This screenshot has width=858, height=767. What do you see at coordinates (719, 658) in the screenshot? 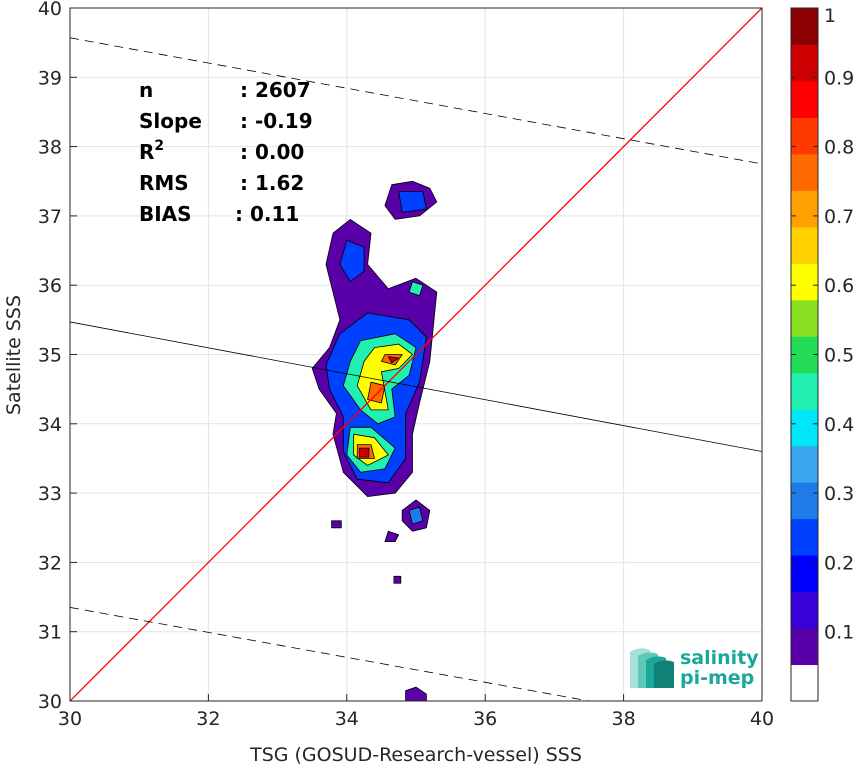
I see `logo-text-line1: salinity` at bounding box center [719, 658].